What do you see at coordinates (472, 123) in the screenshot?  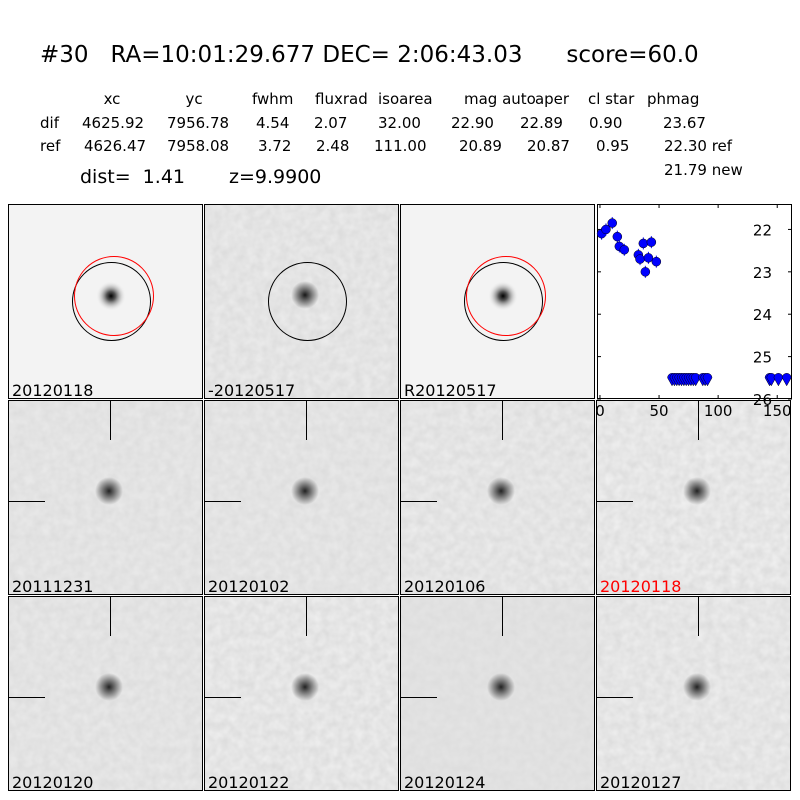 I see `table-cell: 22.90` at bounding box center [472, 123].